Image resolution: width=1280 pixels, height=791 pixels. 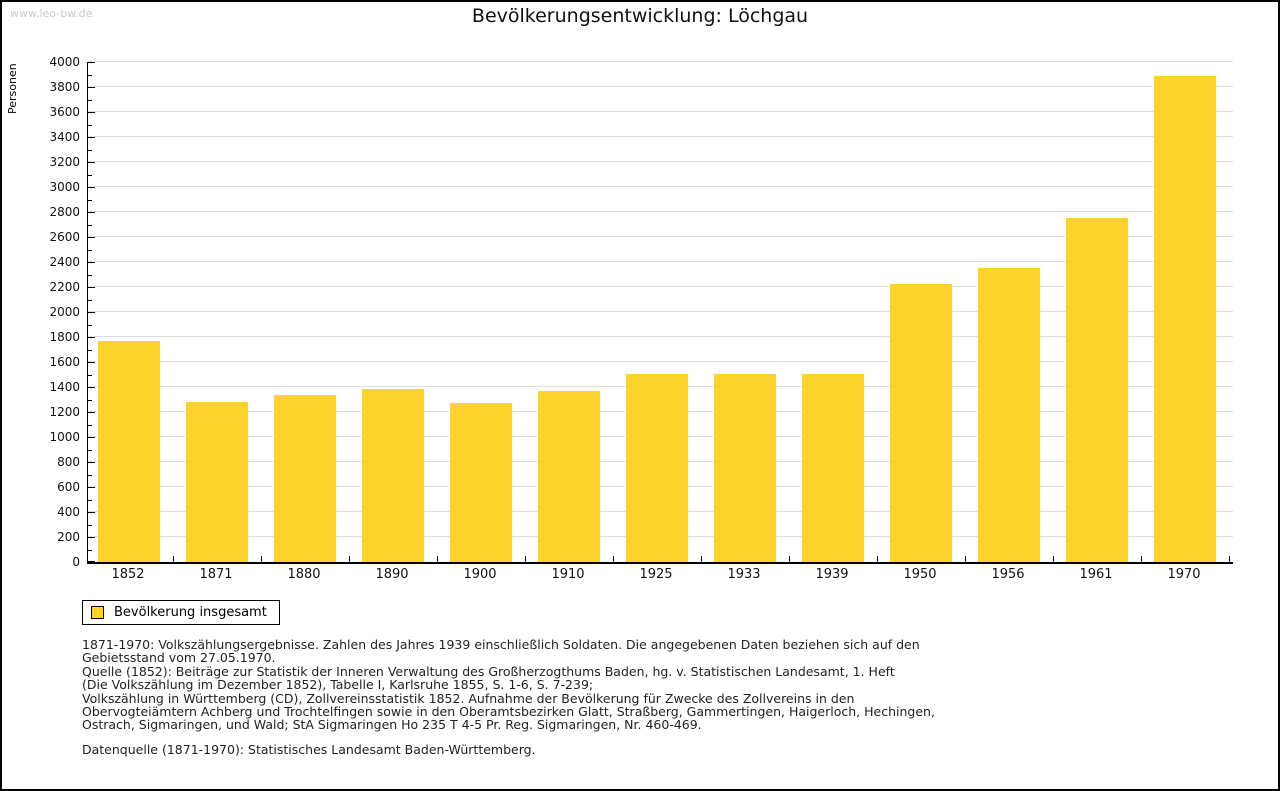 I want to click on x-axis-category-label: 1880, so click(x=304, y=574).